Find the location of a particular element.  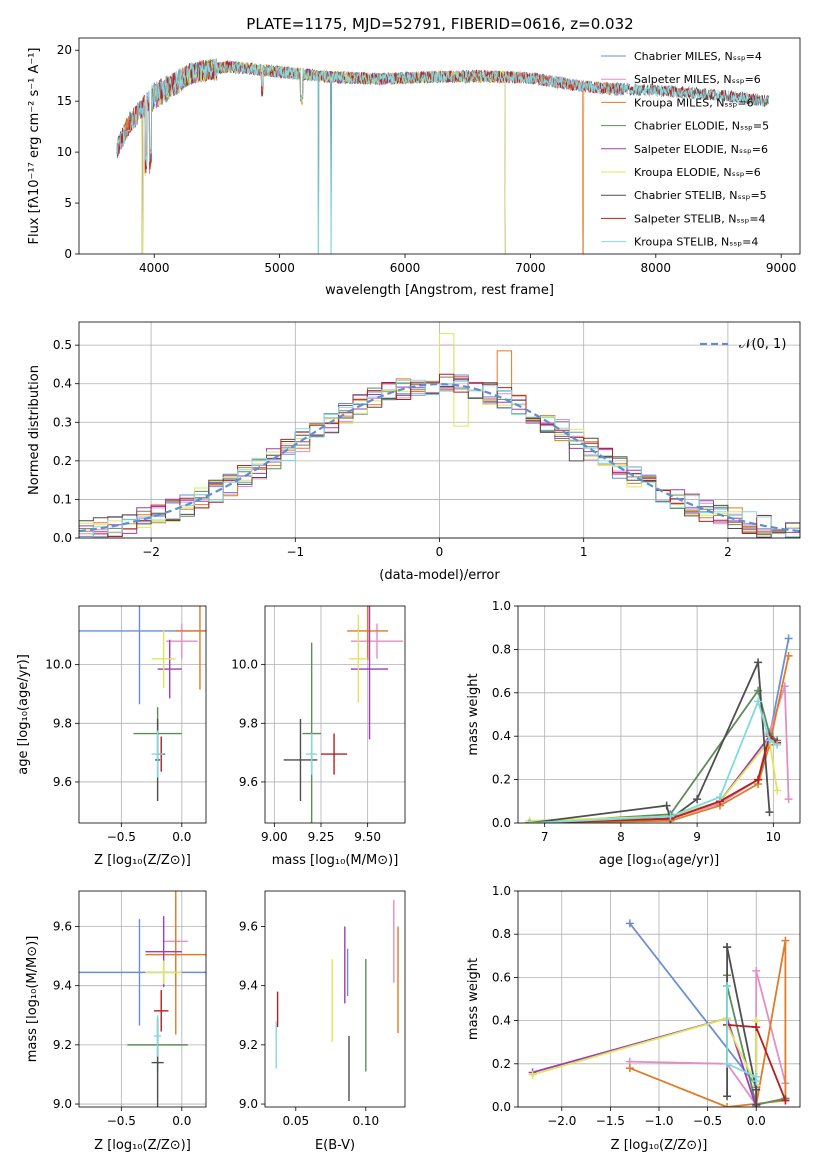

x-tick-label: 8 is located at coordinates (621, 837).